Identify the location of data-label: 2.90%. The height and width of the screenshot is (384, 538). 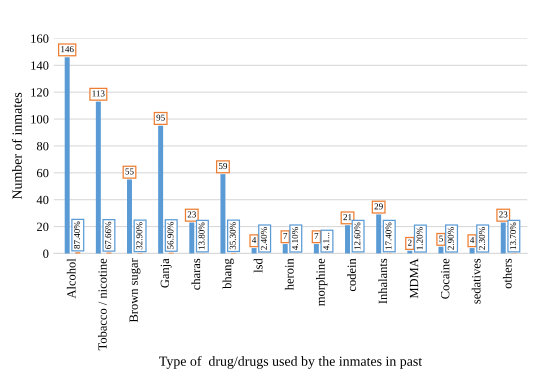
(451, 238).